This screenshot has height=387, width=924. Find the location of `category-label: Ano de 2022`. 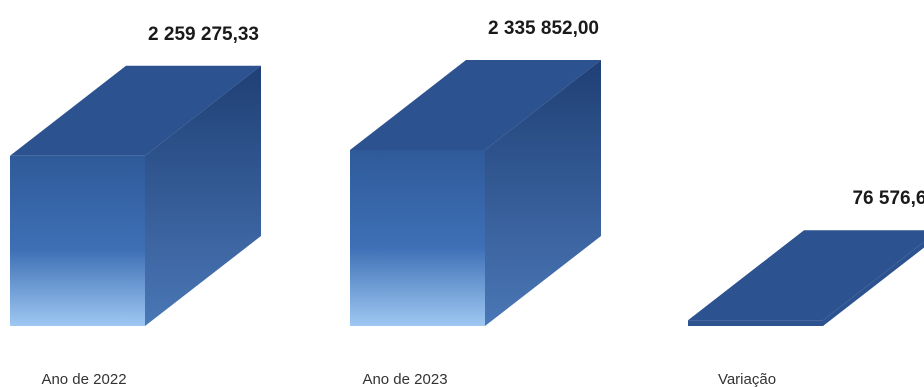

category-label: Ano de 2022 is located at coordinates (83, 379).